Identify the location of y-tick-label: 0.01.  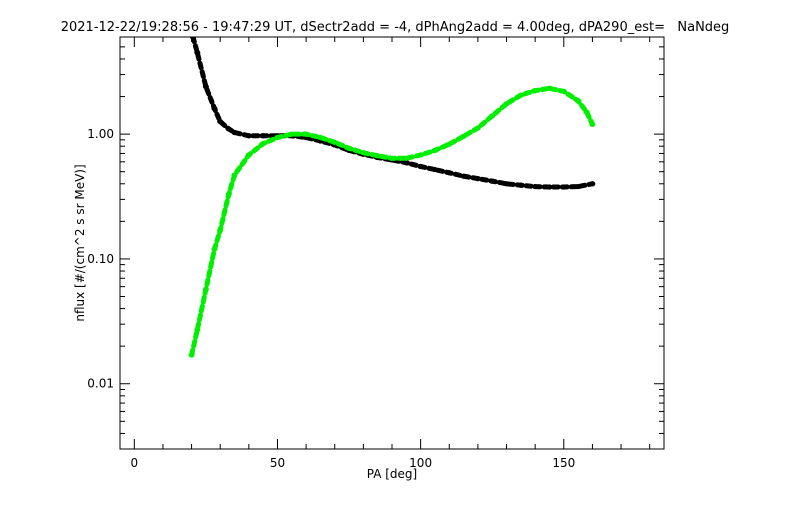
(100, 384).